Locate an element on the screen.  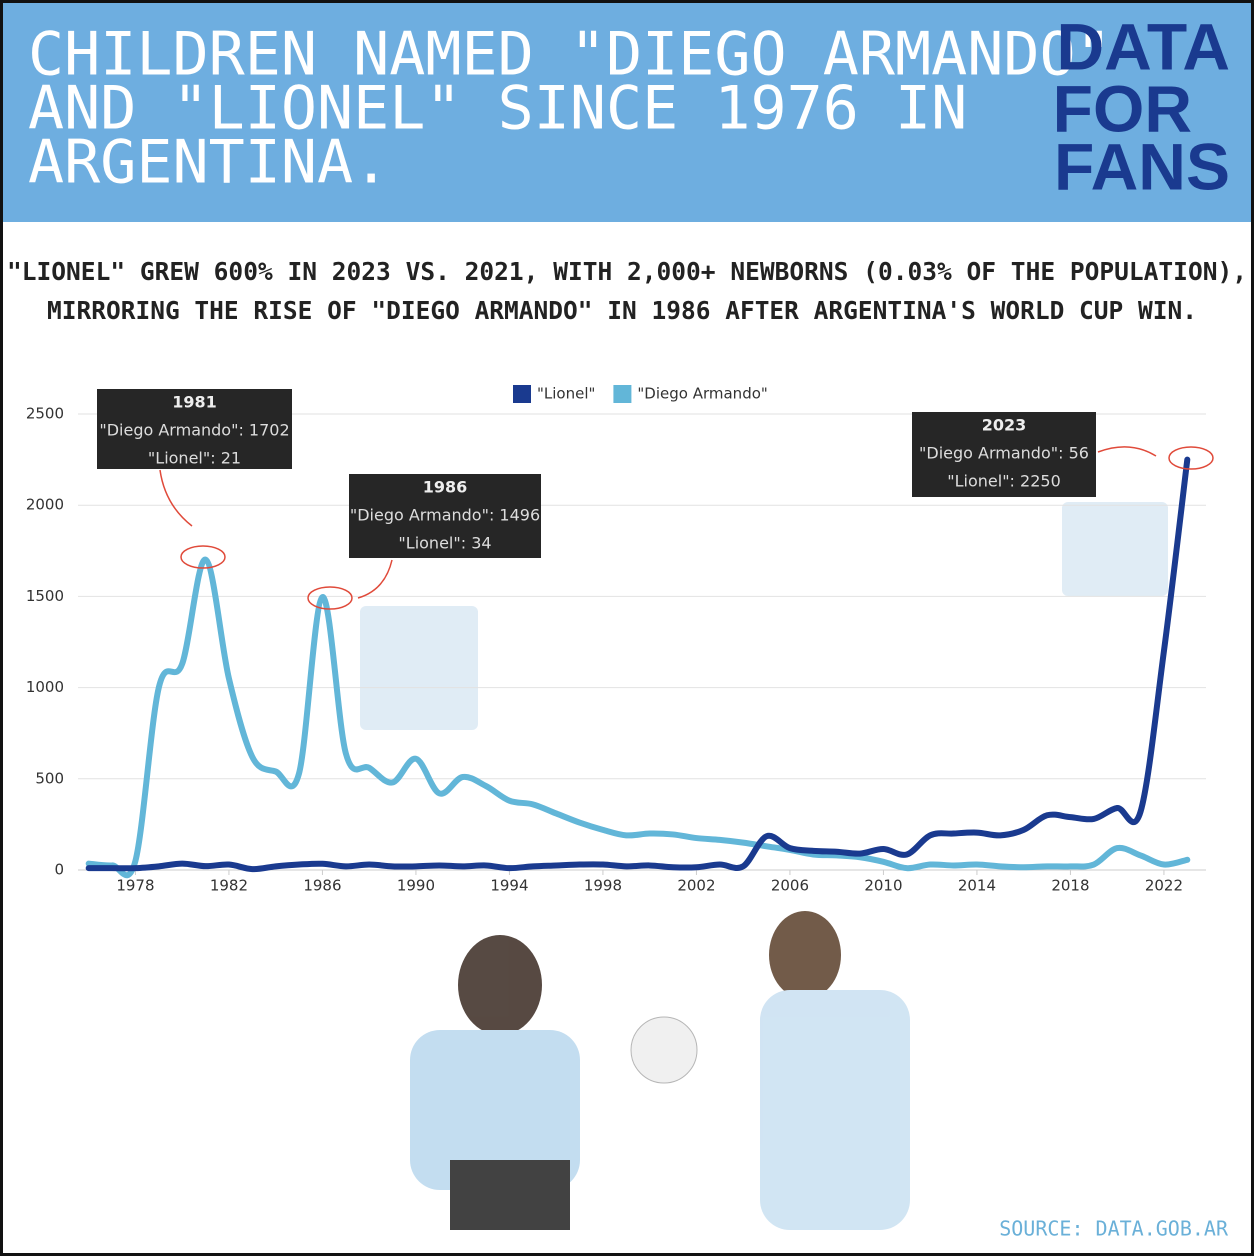
y-tick-label: 2000 is located at coordinates (45, 505).